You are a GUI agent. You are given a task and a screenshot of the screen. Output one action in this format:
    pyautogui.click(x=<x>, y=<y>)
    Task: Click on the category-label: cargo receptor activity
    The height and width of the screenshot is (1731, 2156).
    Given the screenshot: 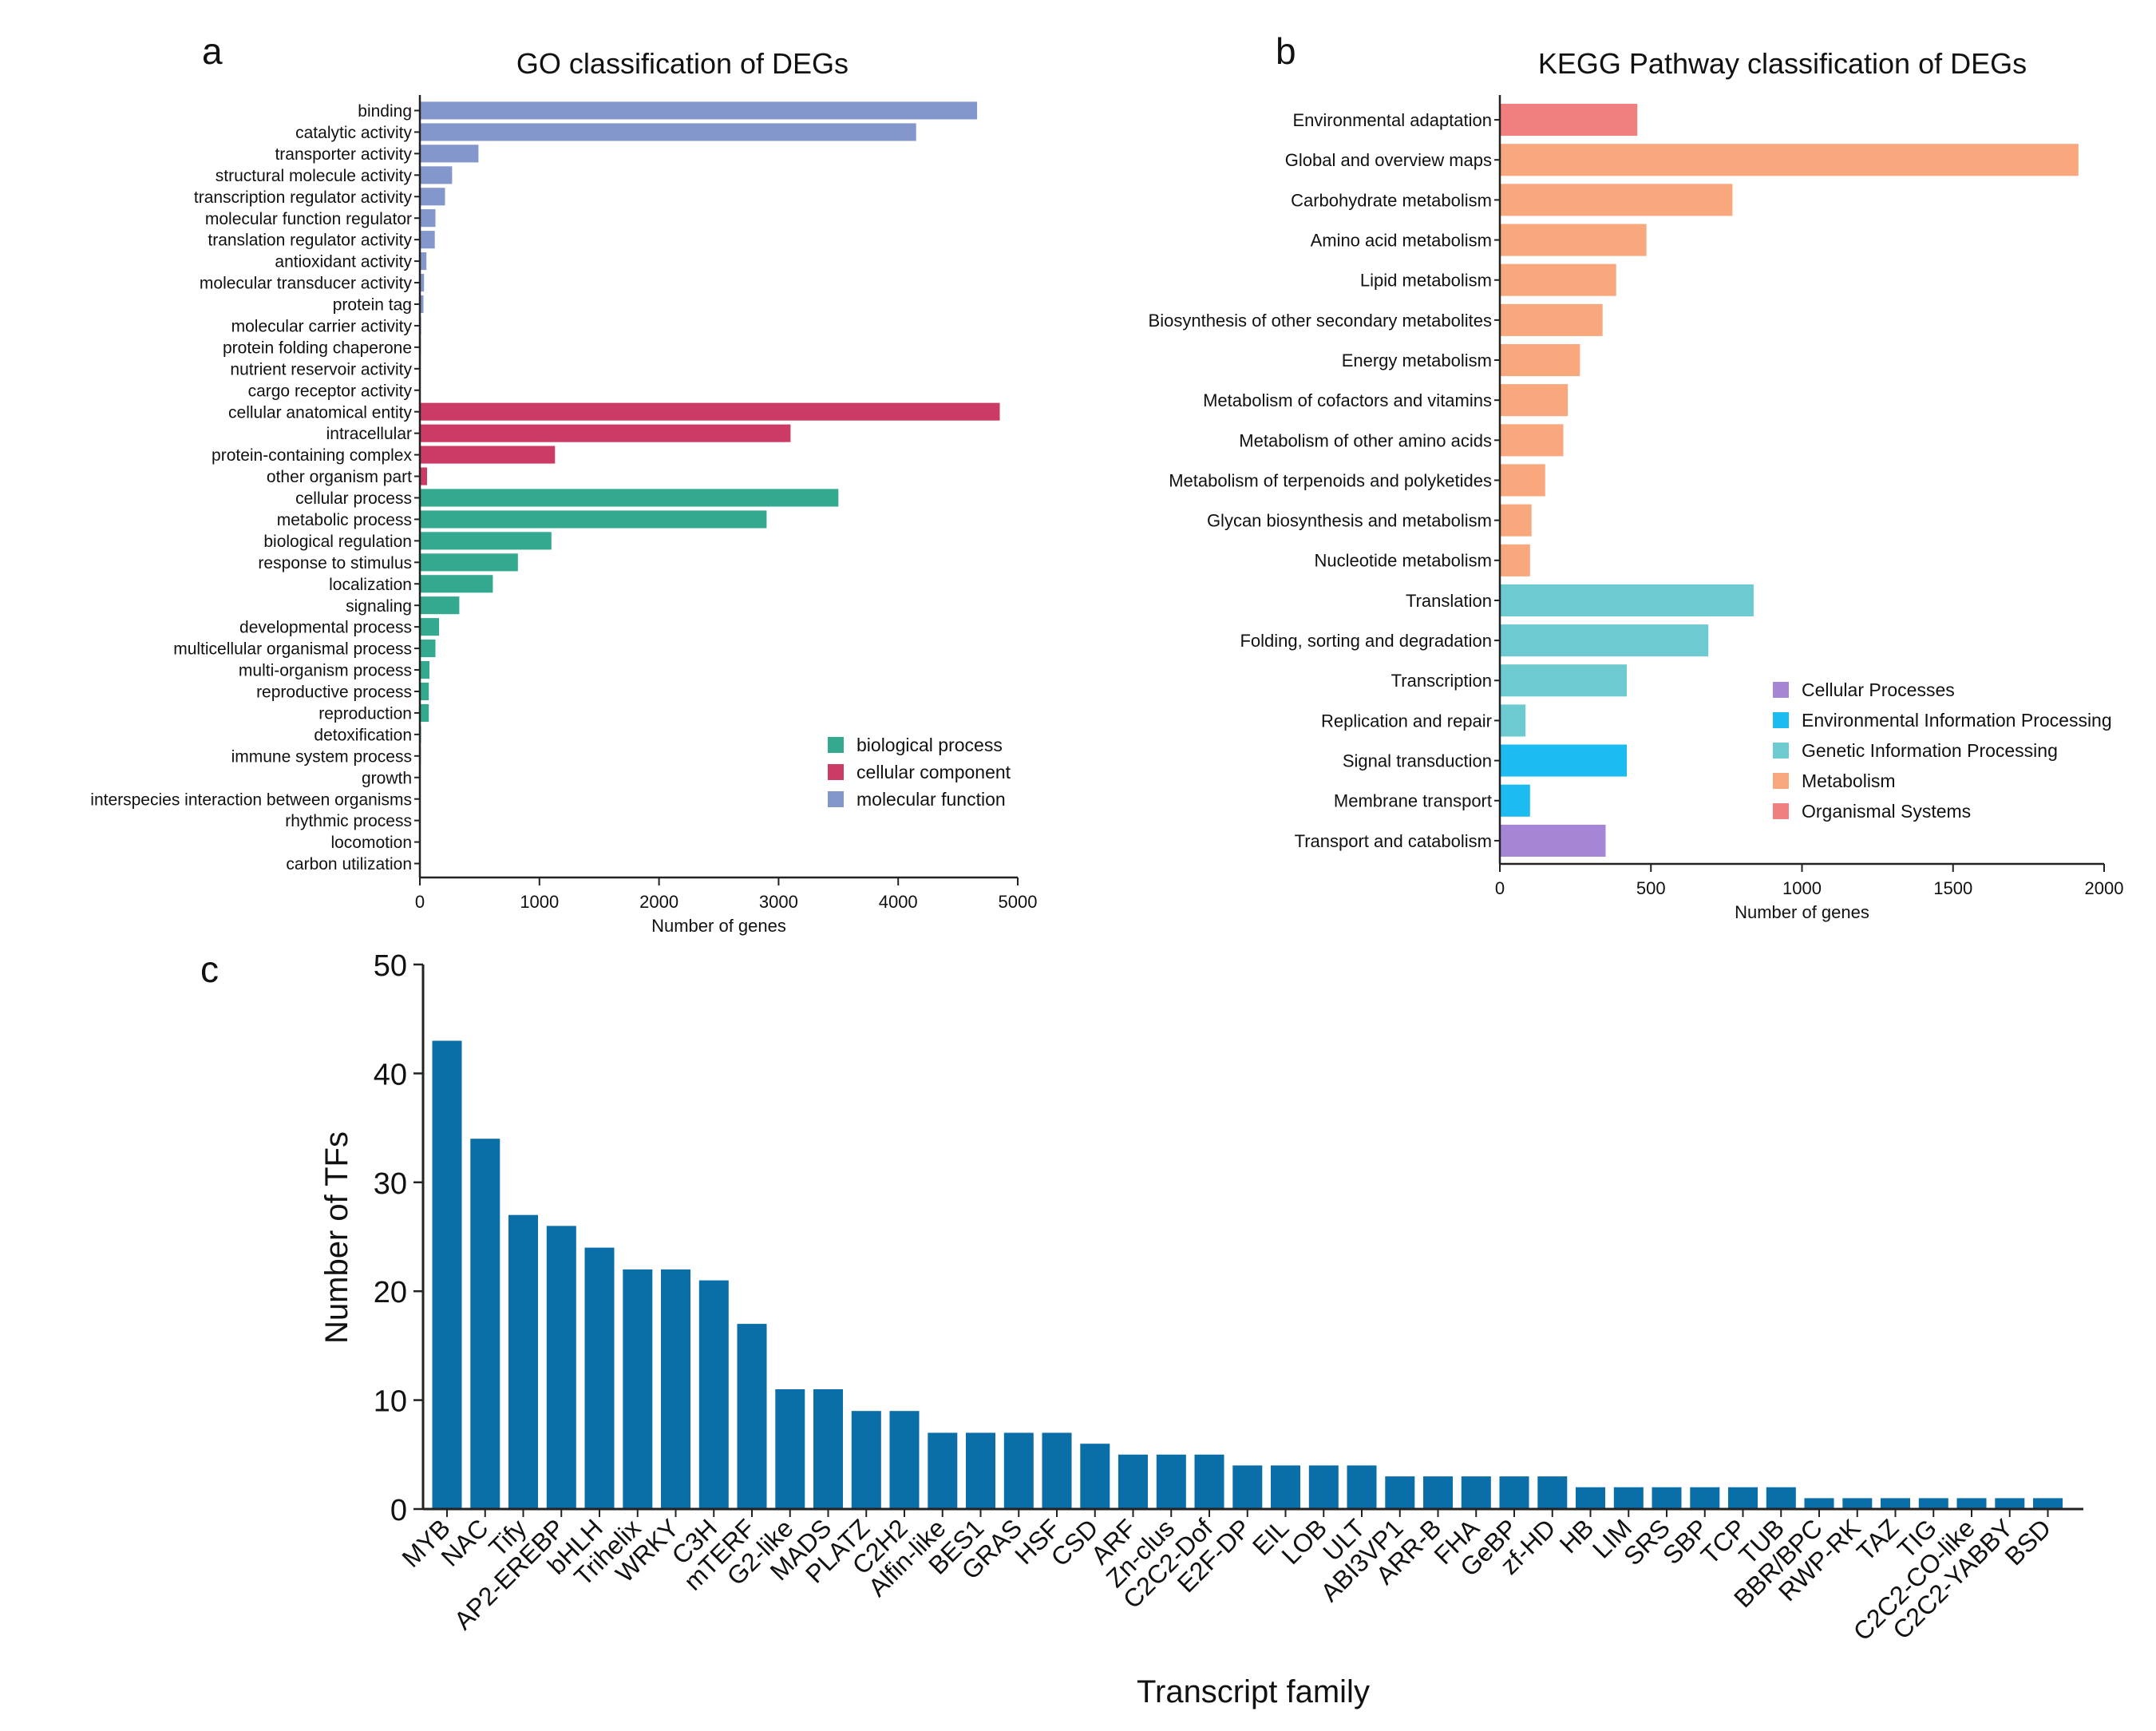 What is the action you would take?
    pyautogui.click(x=330, y=391)
    